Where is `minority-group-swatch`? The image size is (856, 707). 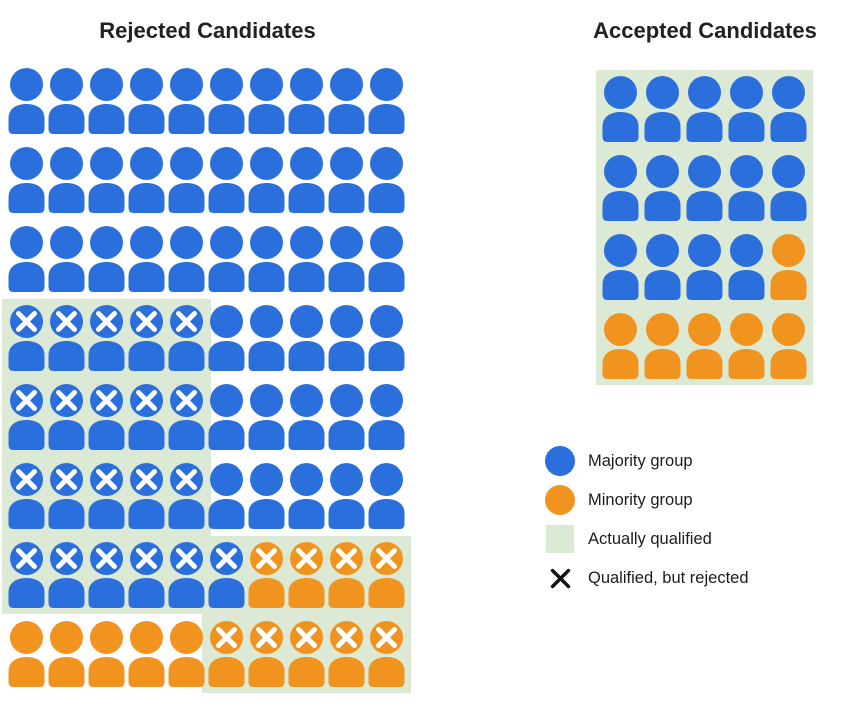
minority-group-swatch is located at coordinates (560, 500).